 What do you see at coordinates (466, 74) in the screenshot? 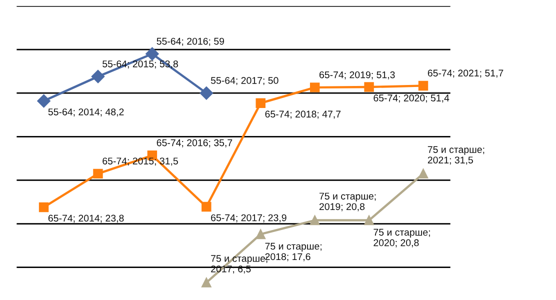
I see `data-label: 65-74; 2021; 51,7` at bounding box center [466, 74].